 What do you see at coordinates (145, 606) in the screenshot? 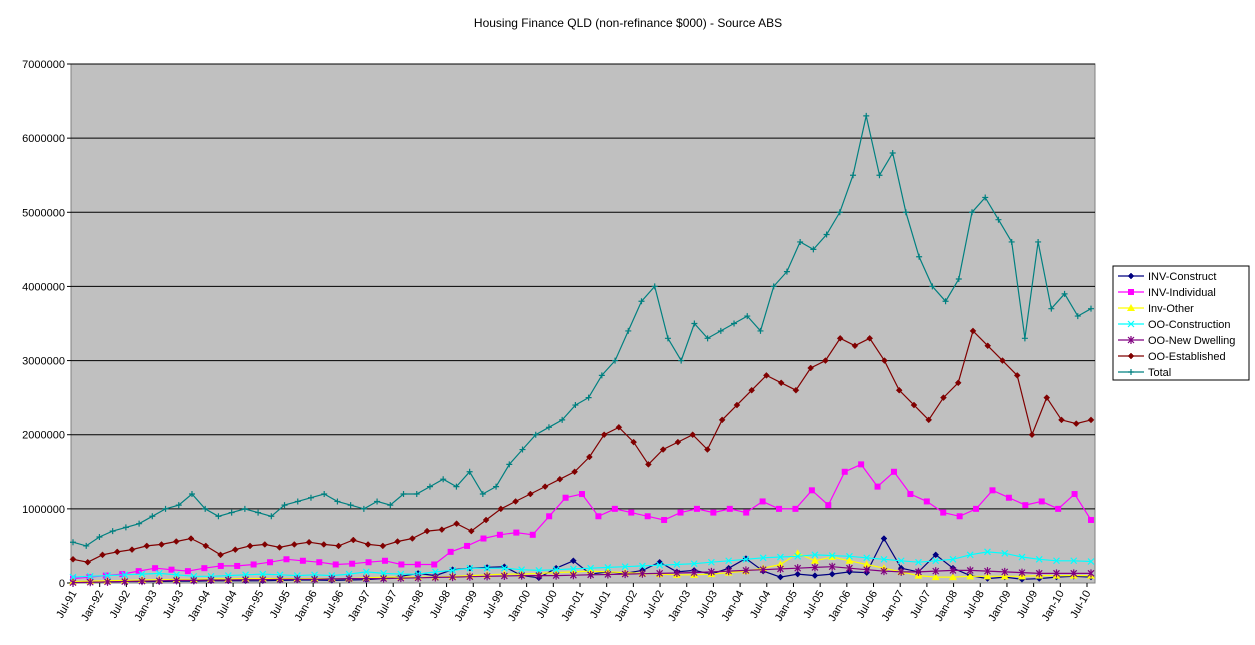
I see `x-tick-label: Jan-93` at bounding box center [145, 606].